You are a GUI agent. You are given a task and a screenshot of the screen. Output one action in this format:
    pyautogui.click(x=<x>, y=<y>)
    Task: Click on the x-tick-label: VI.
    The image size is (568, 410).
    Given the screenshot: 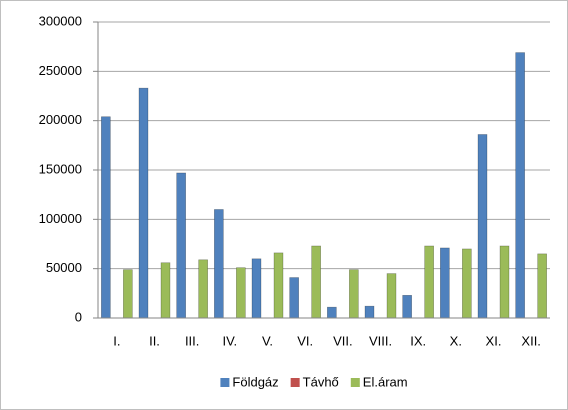 What is the action you would take?
    pyautogui.click(x=305, y=340)
    